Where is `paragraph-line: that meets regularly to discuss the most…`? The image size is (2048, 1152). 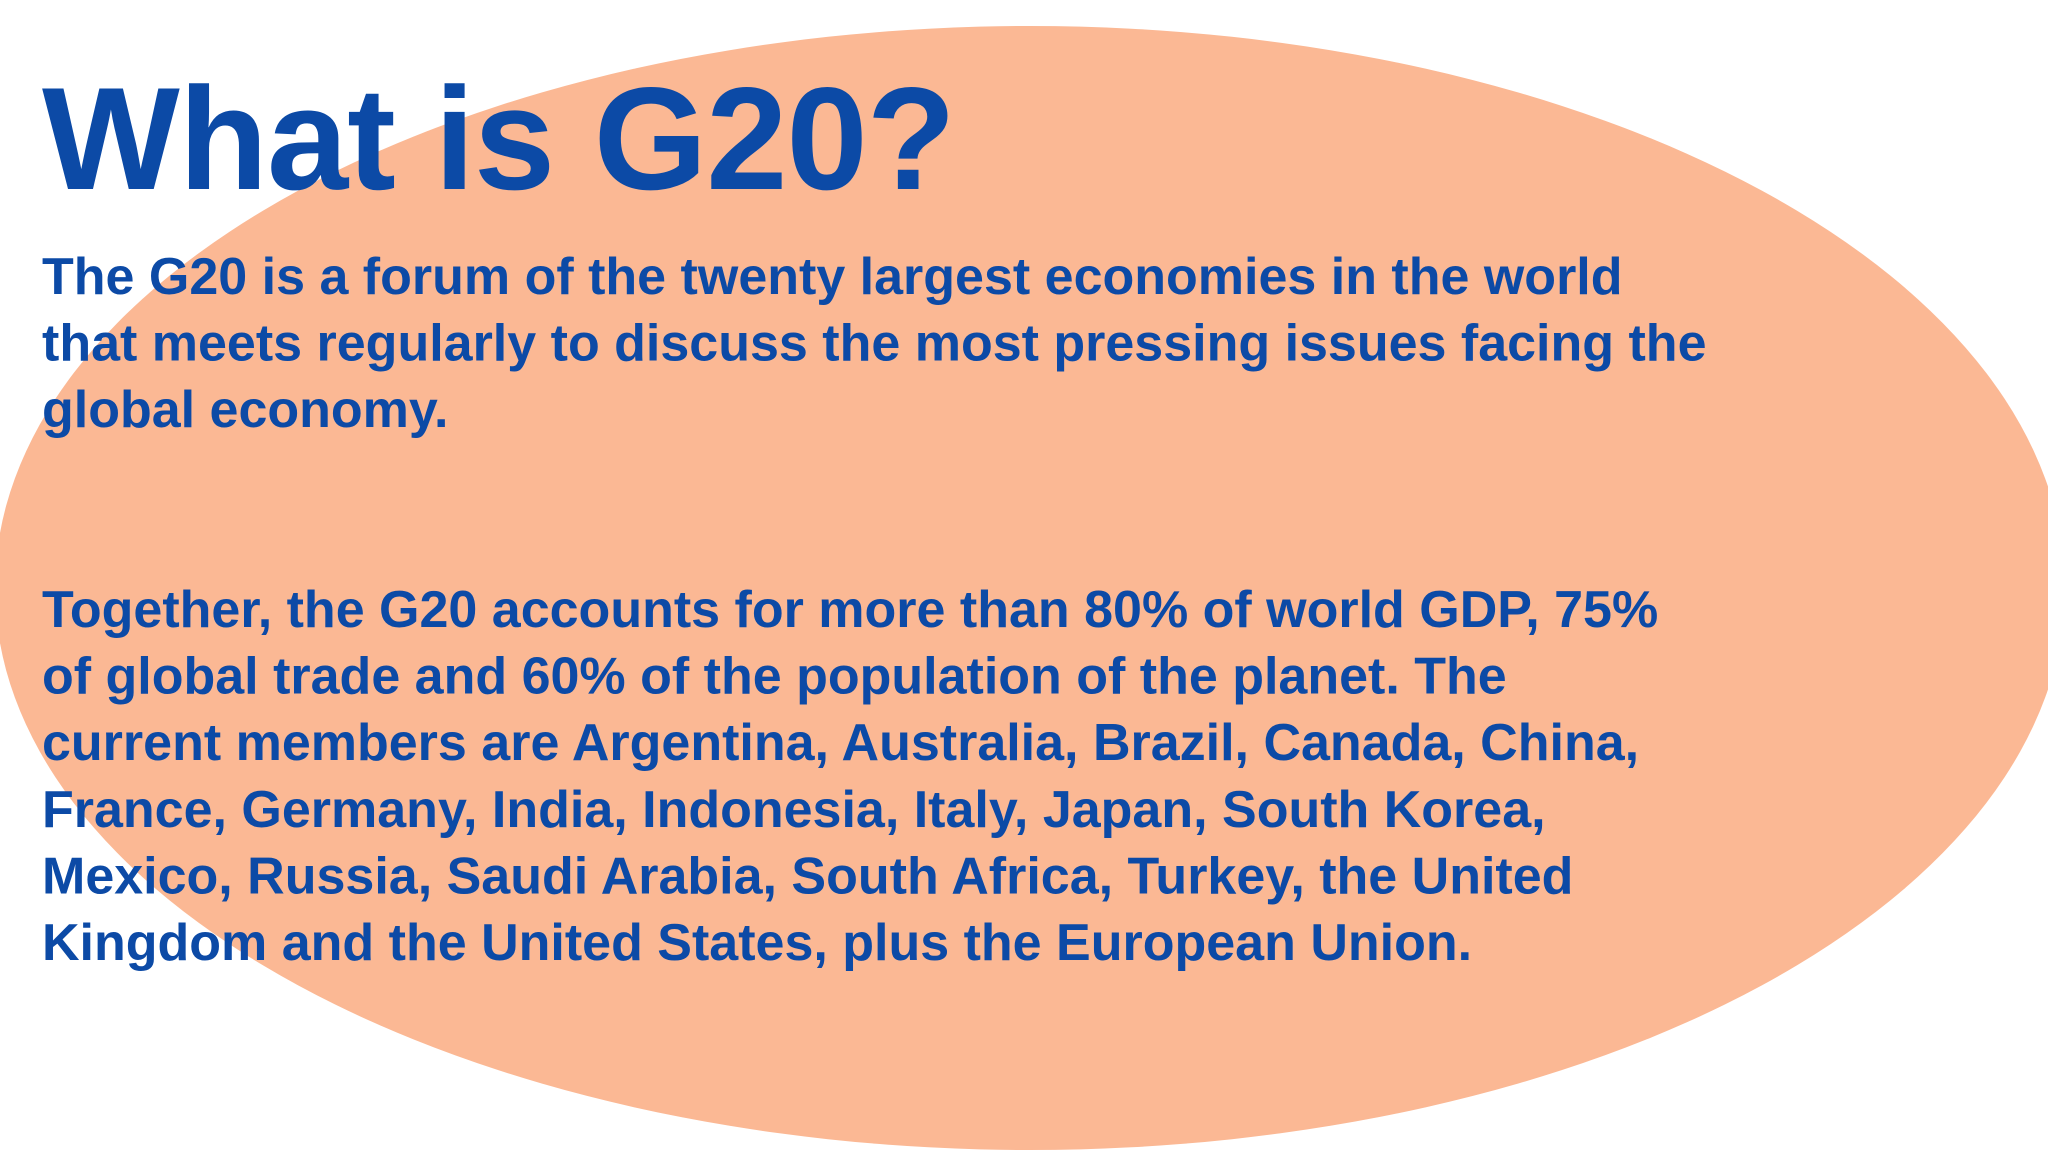
paragraph-line: that meets regularly to discuss the most… is located at coordinates (874, 344).